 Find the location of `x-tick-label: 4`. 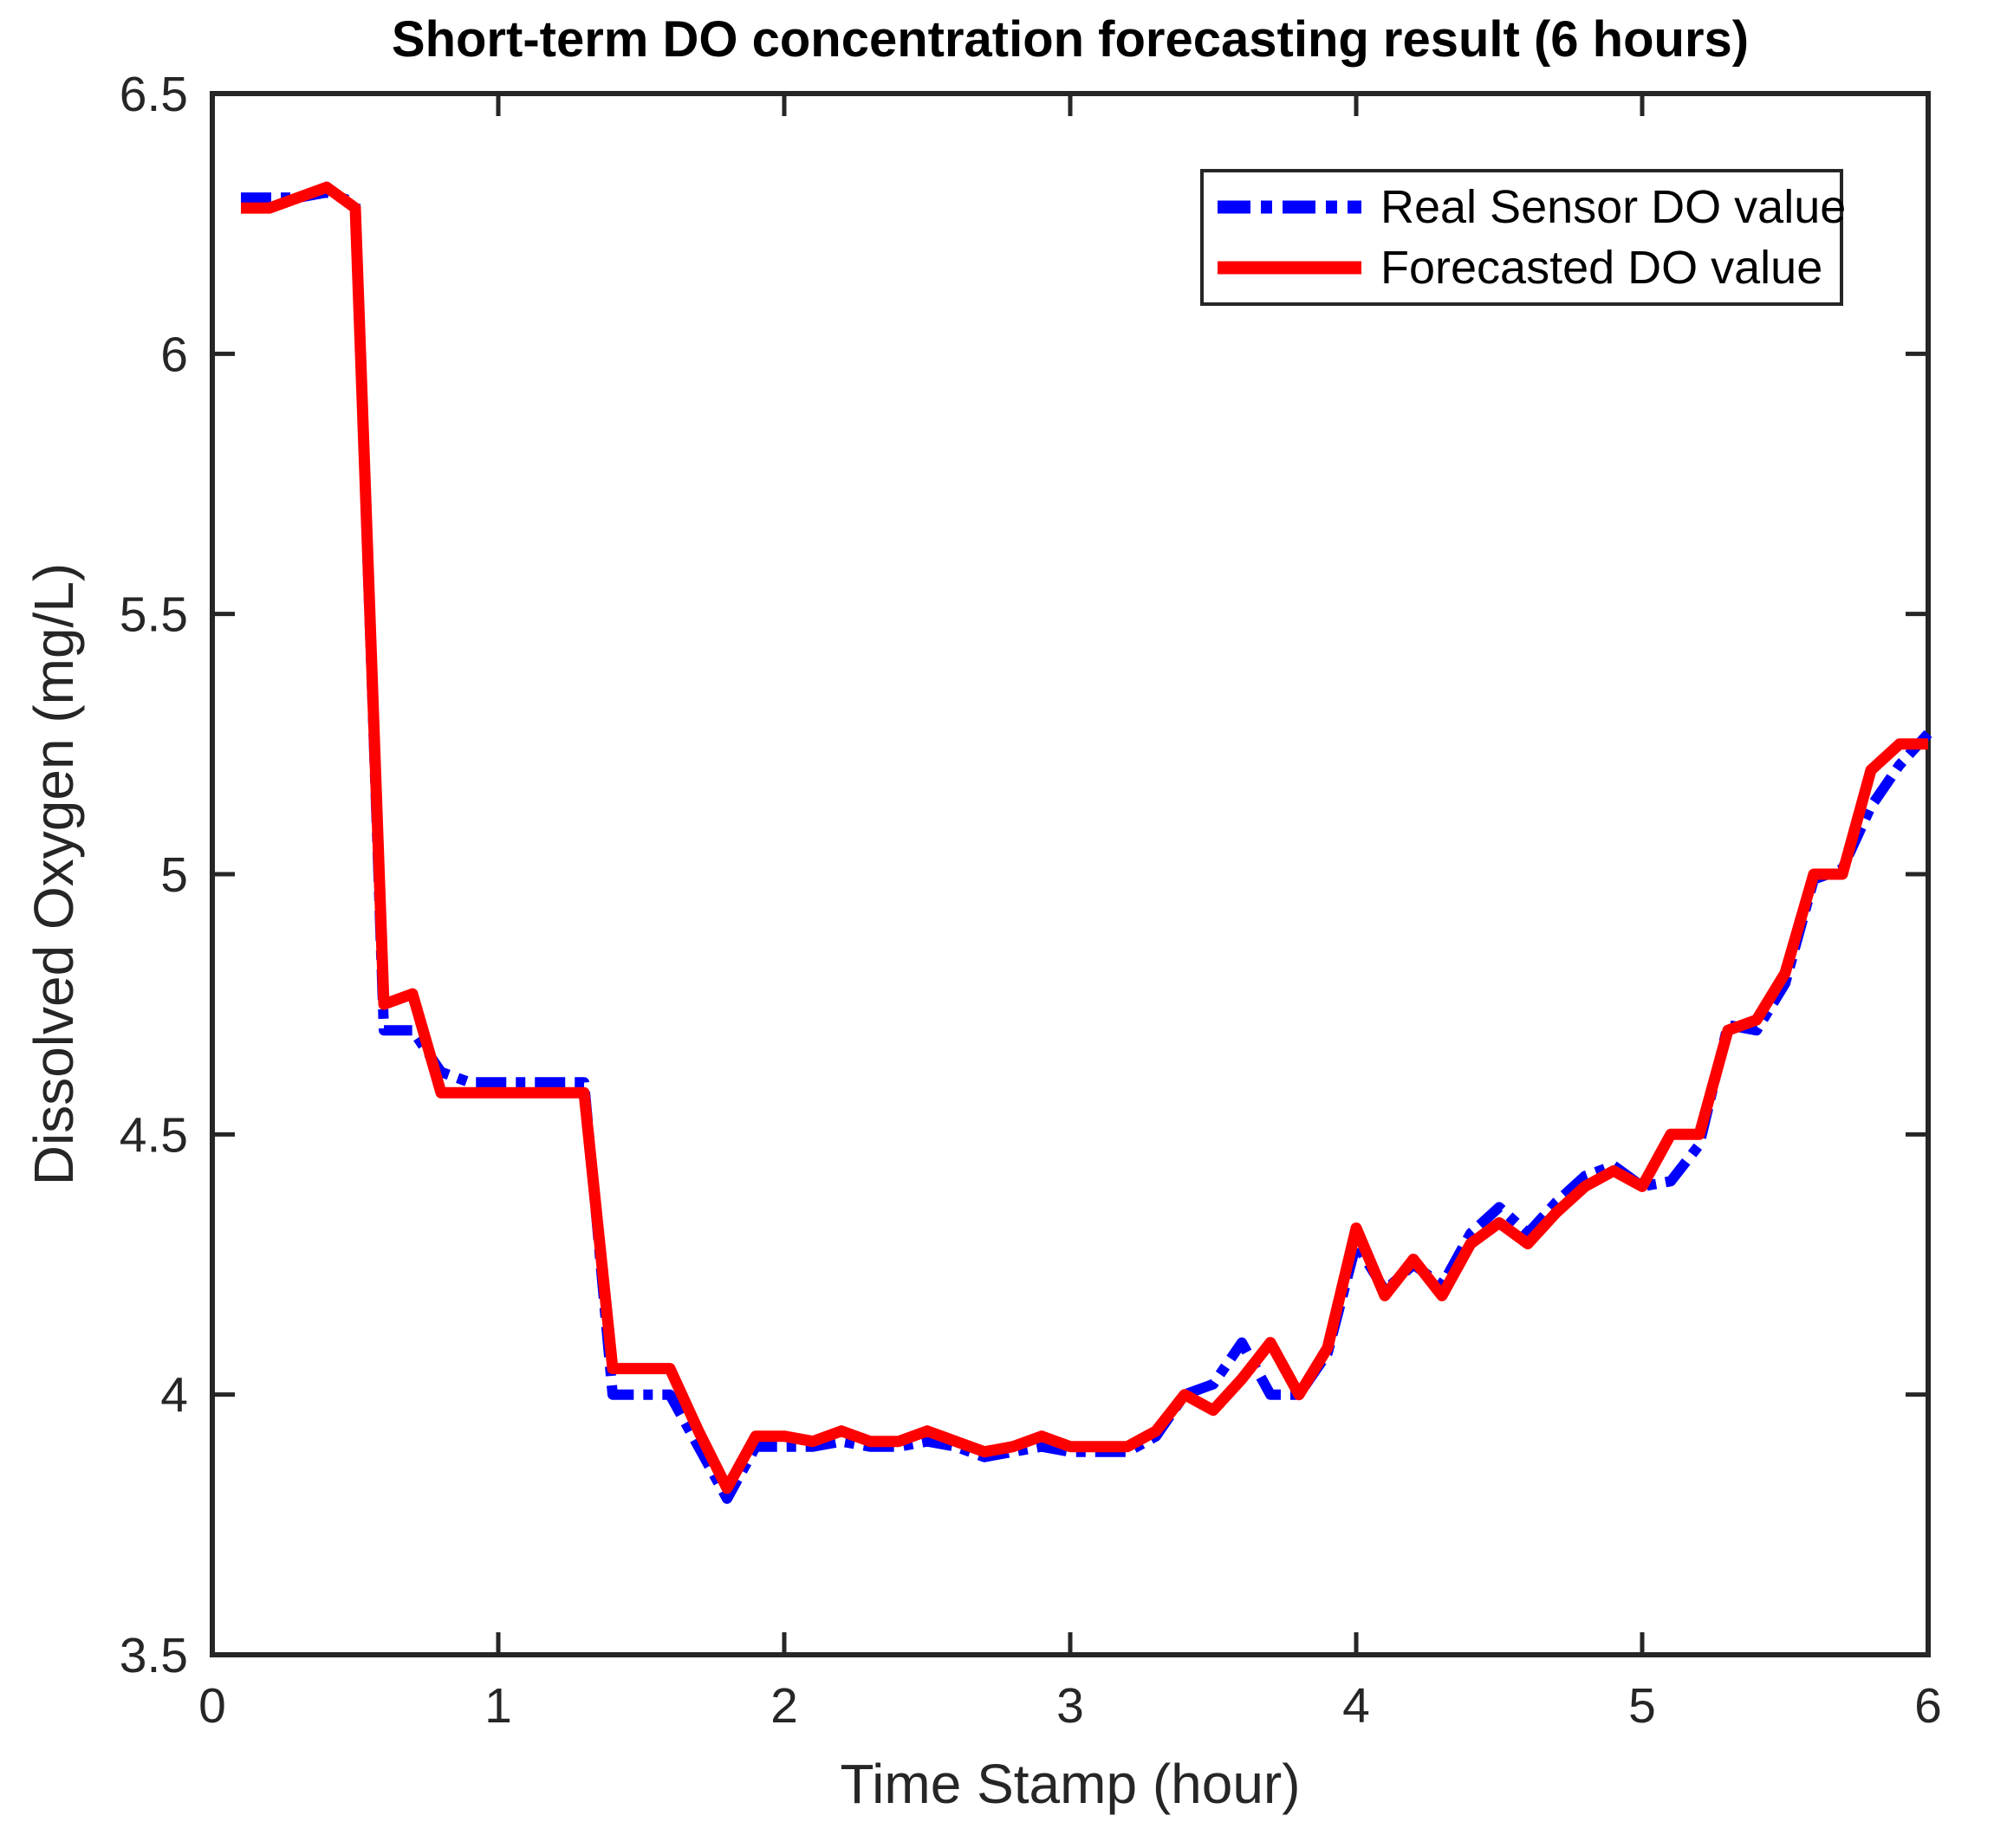

x-tick-label: 4 is located at coordinates (1356, 1706).